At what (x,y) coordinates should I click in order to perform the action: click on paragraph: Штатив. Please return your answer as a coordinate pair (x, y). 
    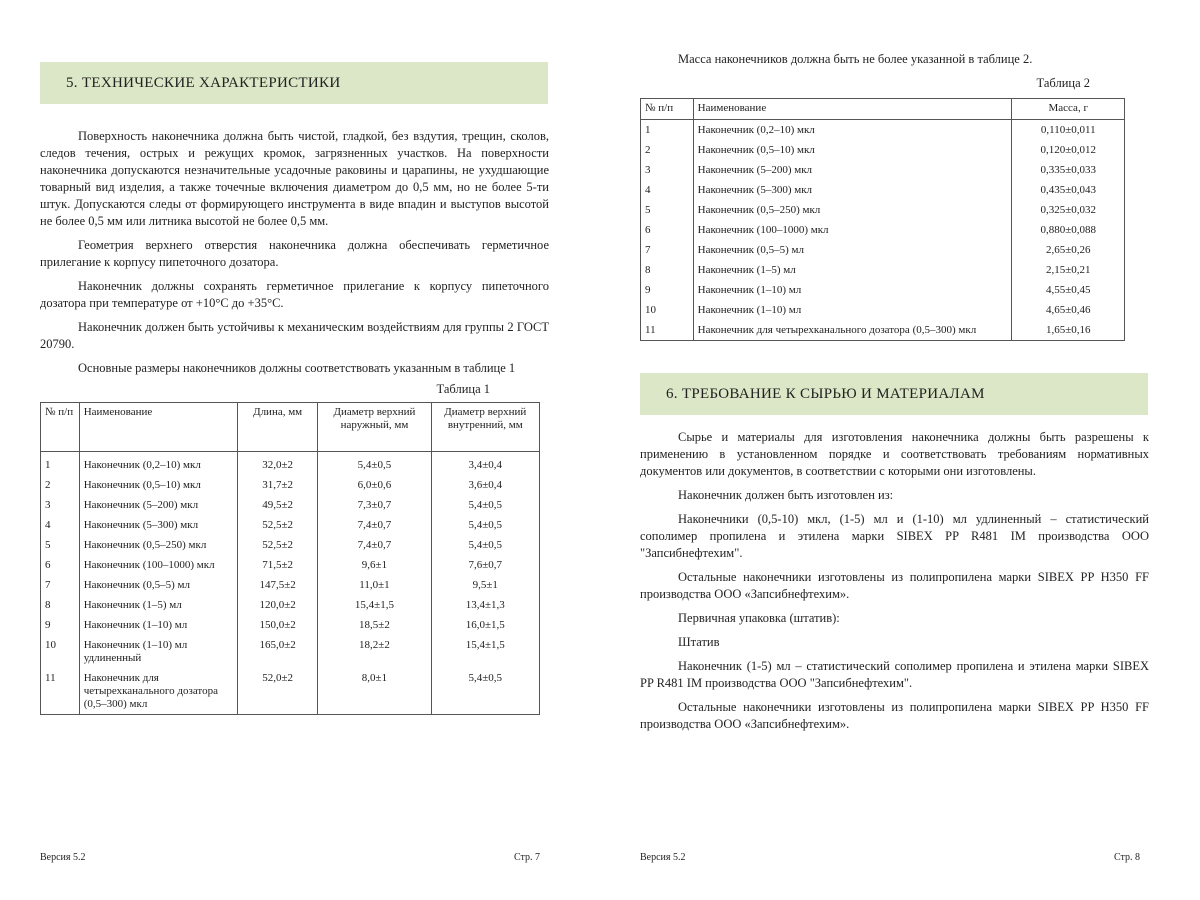
    Looking at the image, I should click on (699, 642).